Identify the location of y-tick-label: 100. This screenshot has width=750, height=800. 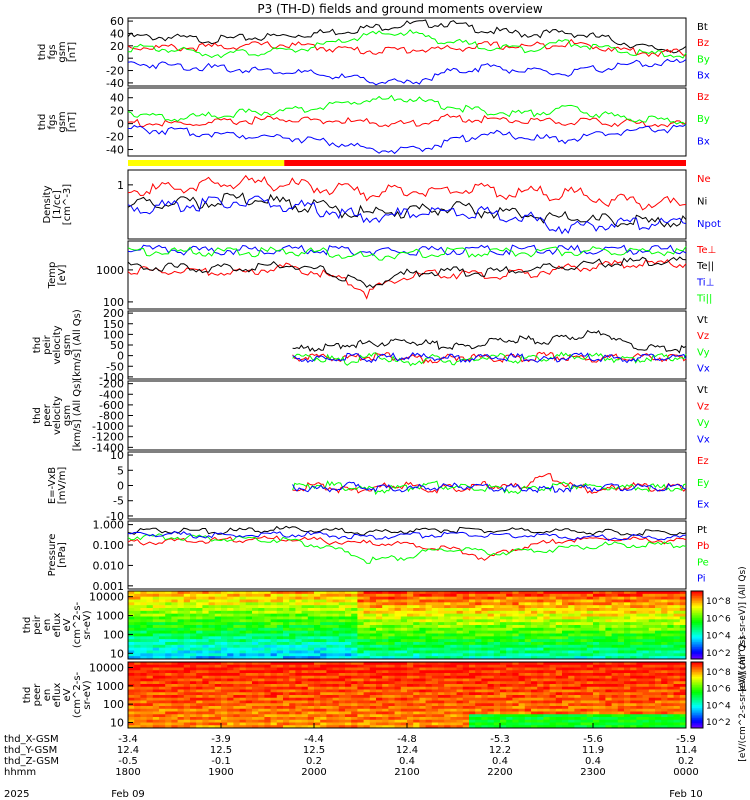
(113, 704).